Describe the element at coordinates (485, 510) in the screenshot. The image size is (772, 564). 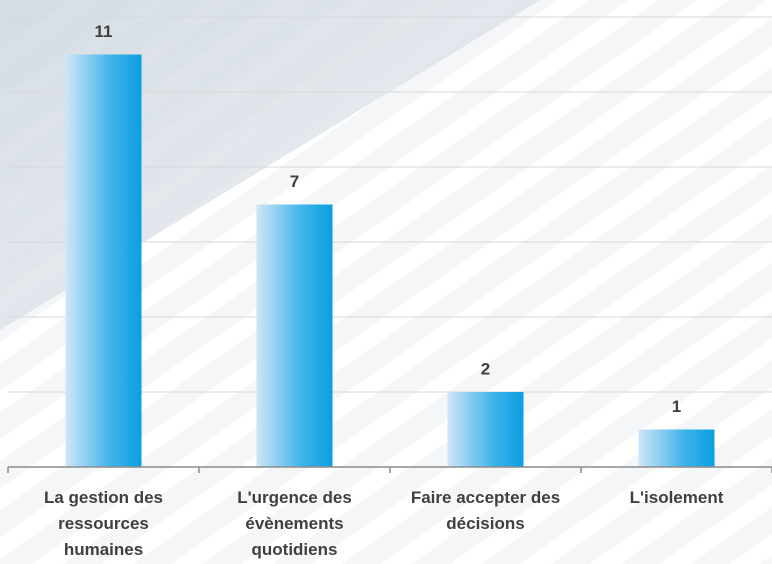
I see `x-tick-label: Faire accepter des décisions` at that location.